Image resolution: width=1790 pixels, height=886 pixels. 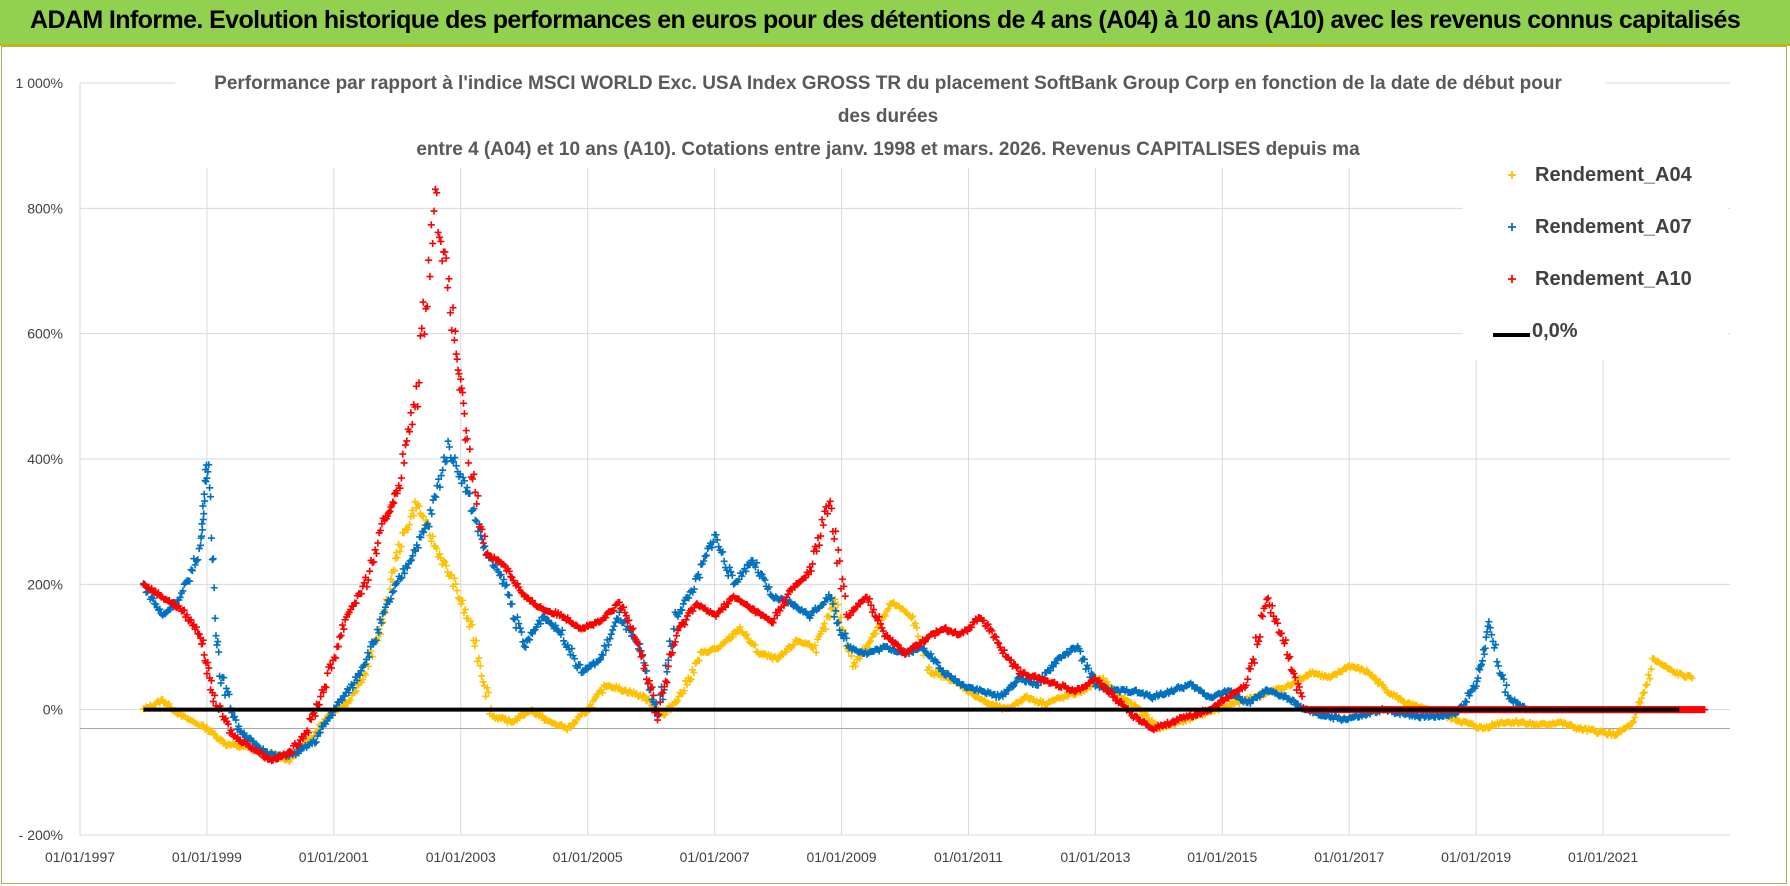 What do you see at coordinates (334, 857) in the screenshot?
I see `x-tick-label-2: 01/01/2001` at bounding box center [334, 857].